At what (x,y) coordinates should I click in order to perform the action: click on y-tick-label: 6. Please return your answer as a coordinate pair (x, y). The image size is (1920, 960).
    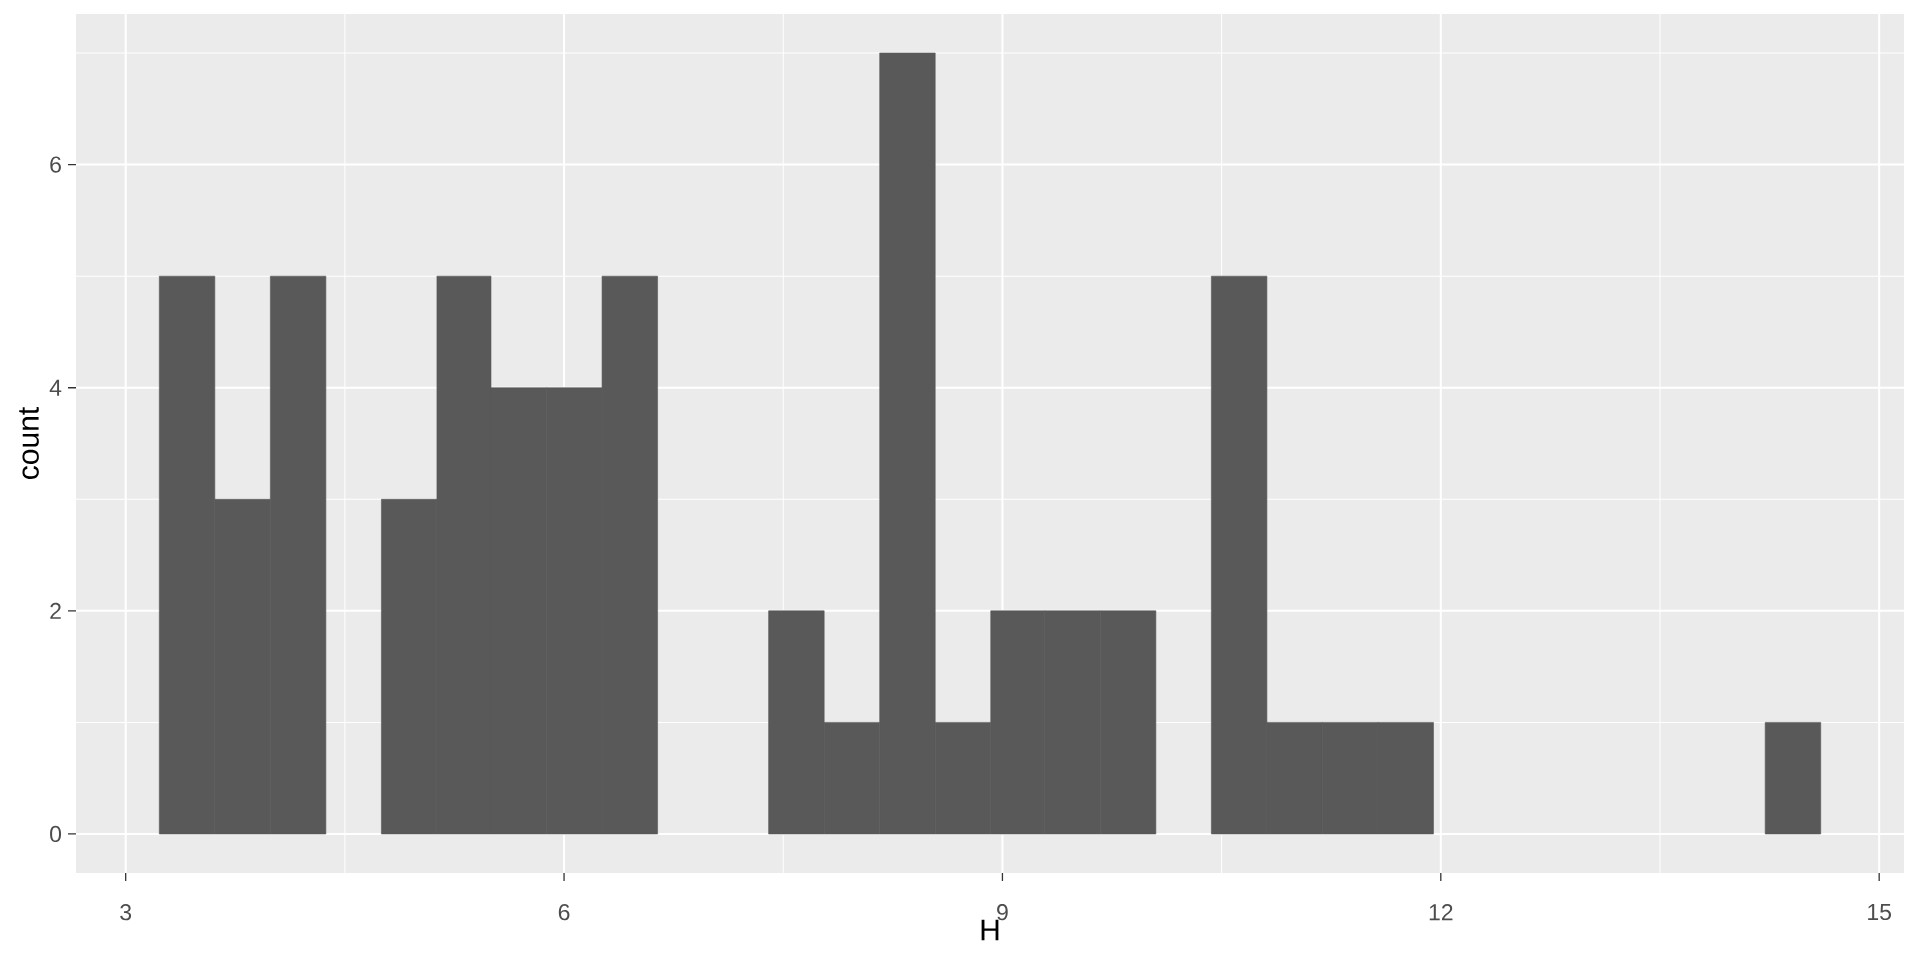
    Looking at the image, I should click on (55, 164).